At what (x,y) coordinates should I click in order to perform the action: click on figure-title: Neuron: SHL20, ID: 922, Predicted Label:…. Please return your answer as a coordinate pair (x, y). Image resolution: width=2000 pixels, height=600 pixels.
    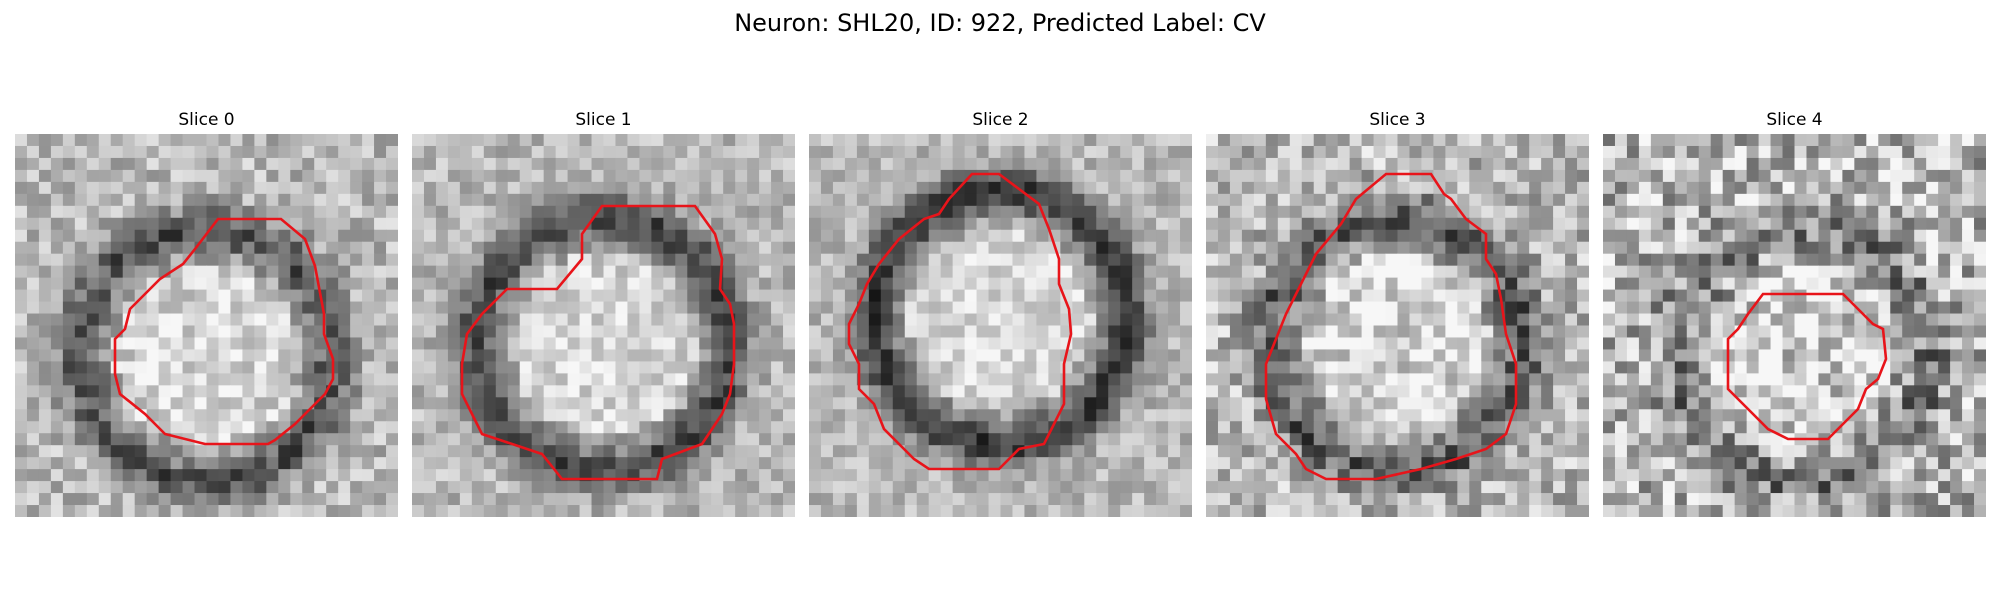
    Looking at the image, I should click on (1000, 23).